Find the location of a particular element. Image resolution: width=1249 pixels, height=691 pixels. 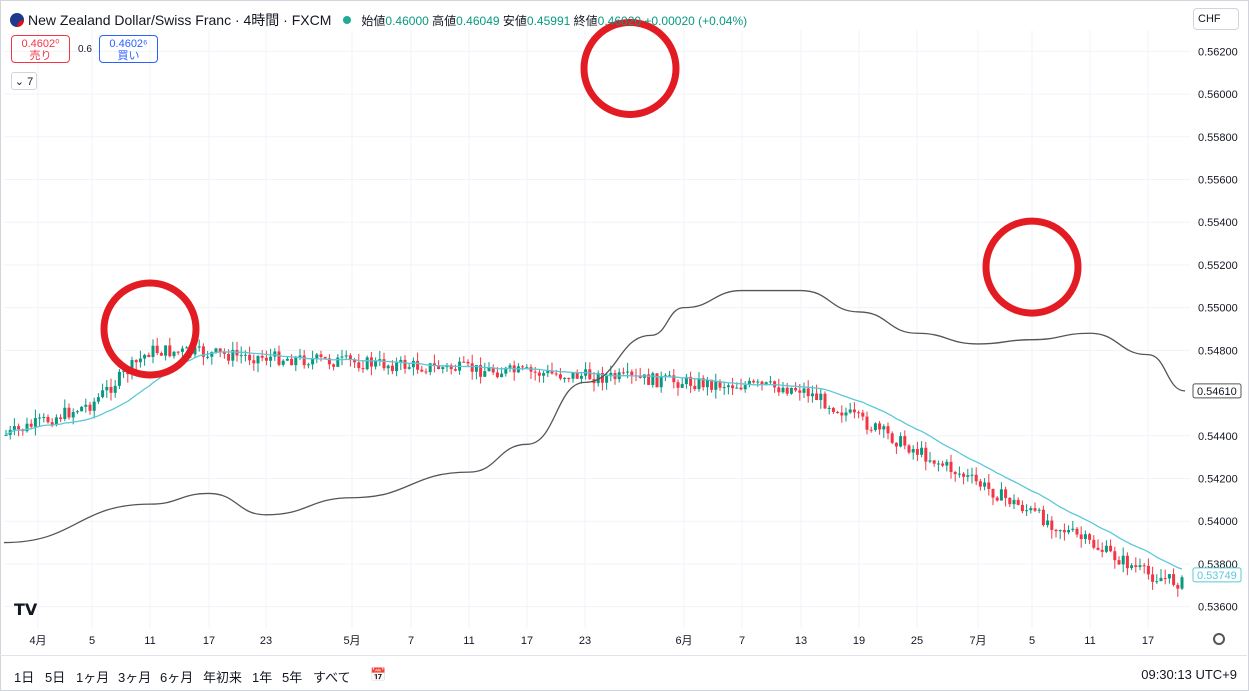

price-label: 0.53749 is located at coordinates (1217, 576).